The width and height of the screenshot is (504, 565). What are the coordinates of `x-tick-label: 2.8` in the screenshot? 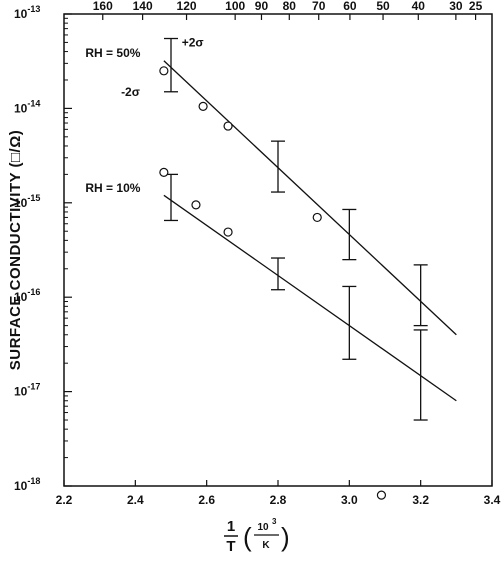 It's located at (278, 500).